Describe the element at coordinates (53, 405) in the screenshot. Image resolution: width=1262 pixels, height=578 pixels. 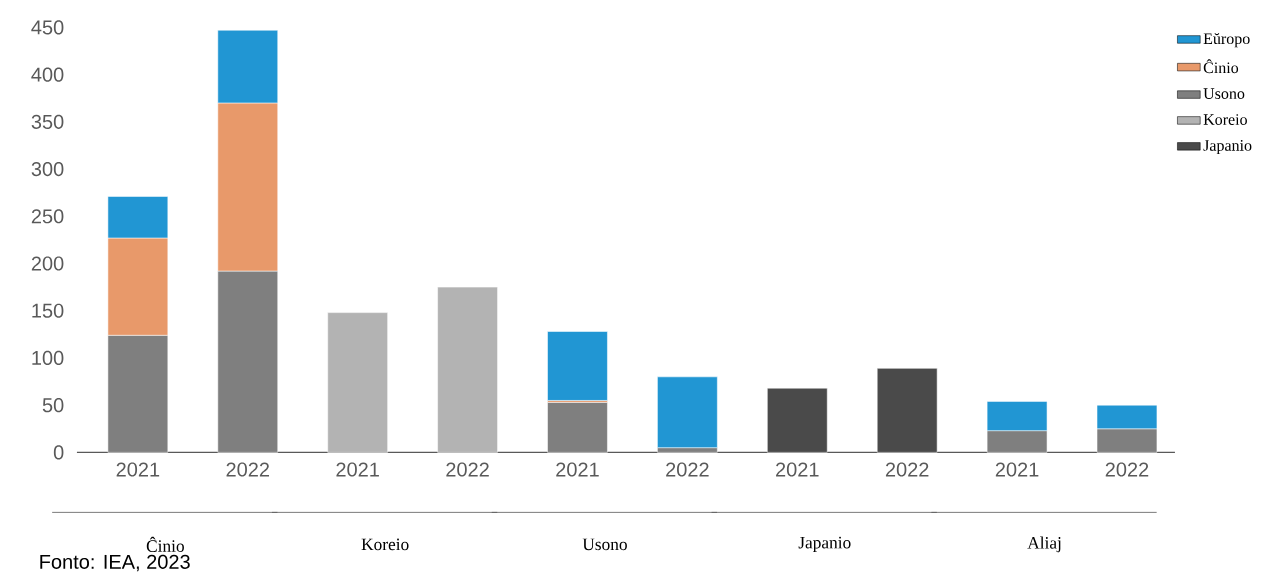
I see `y-tick-label: 50` at that location.